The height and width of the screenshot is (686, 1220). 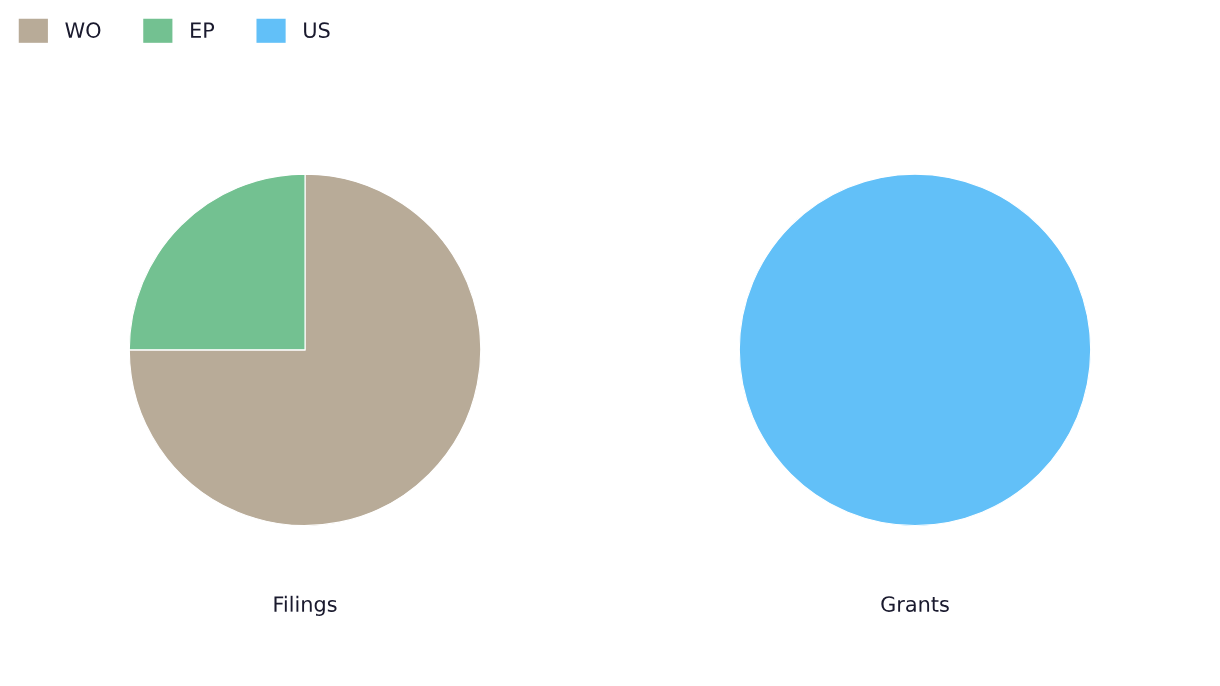 I want to click on legend-label: EP, so click(x=203, y=30).